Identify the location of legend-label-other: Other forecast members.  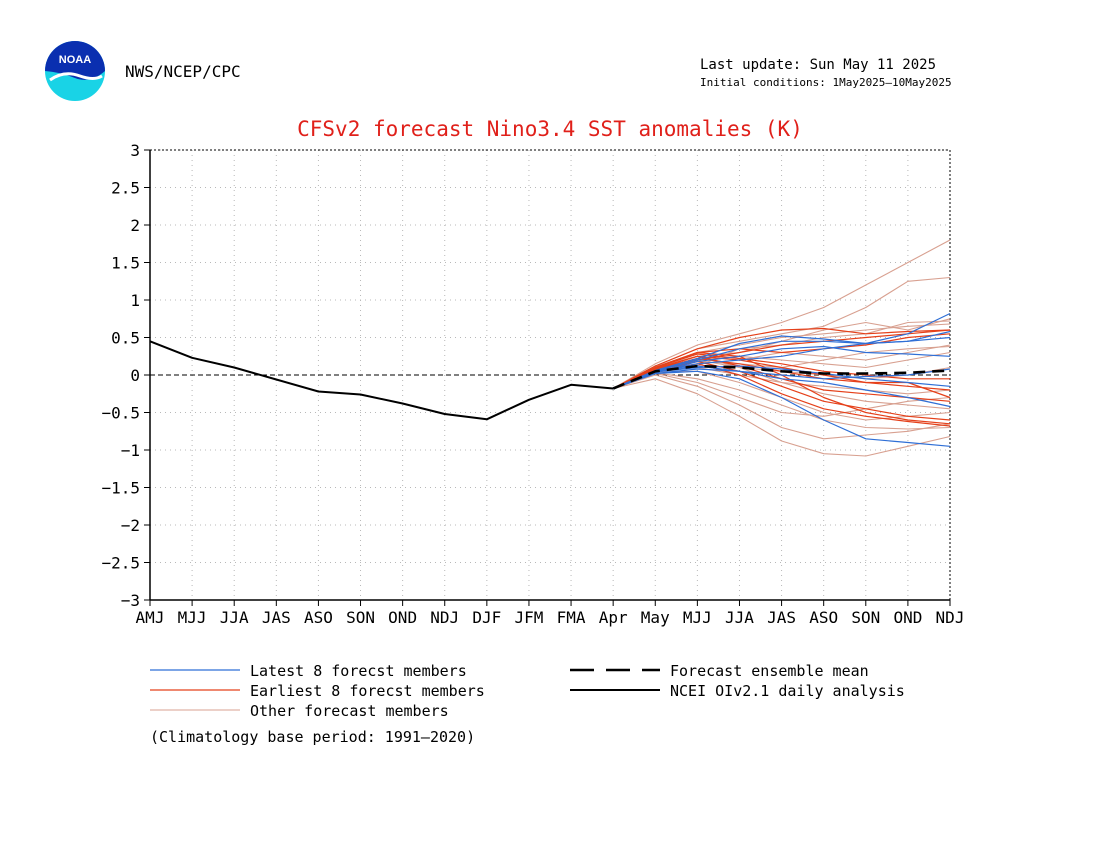
(349, 711).